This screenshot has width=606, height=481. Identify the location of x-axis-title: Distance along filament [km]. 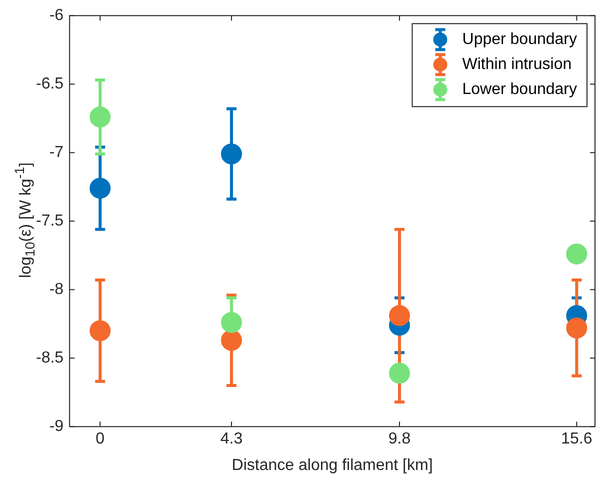
(332, 465).